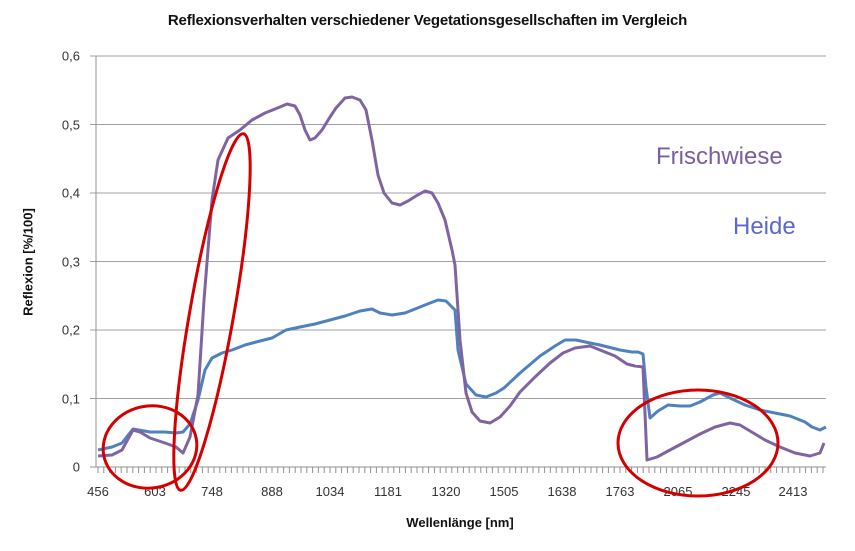  What do you see at coordinates (793, 491) in the screenshot?
I see `x-tick: 2413` at bounding box center [793, 491].